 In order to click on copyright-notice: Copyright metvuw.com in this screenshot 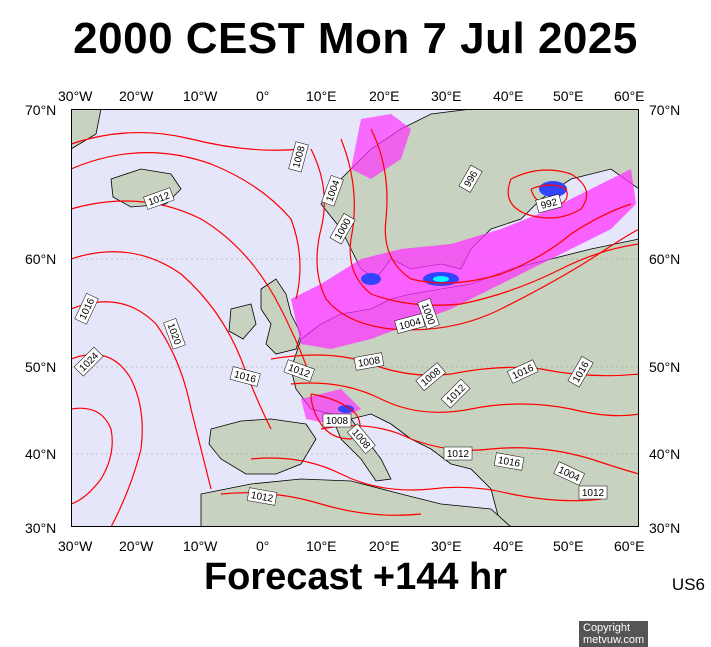, I will do `click(614, 634)`.